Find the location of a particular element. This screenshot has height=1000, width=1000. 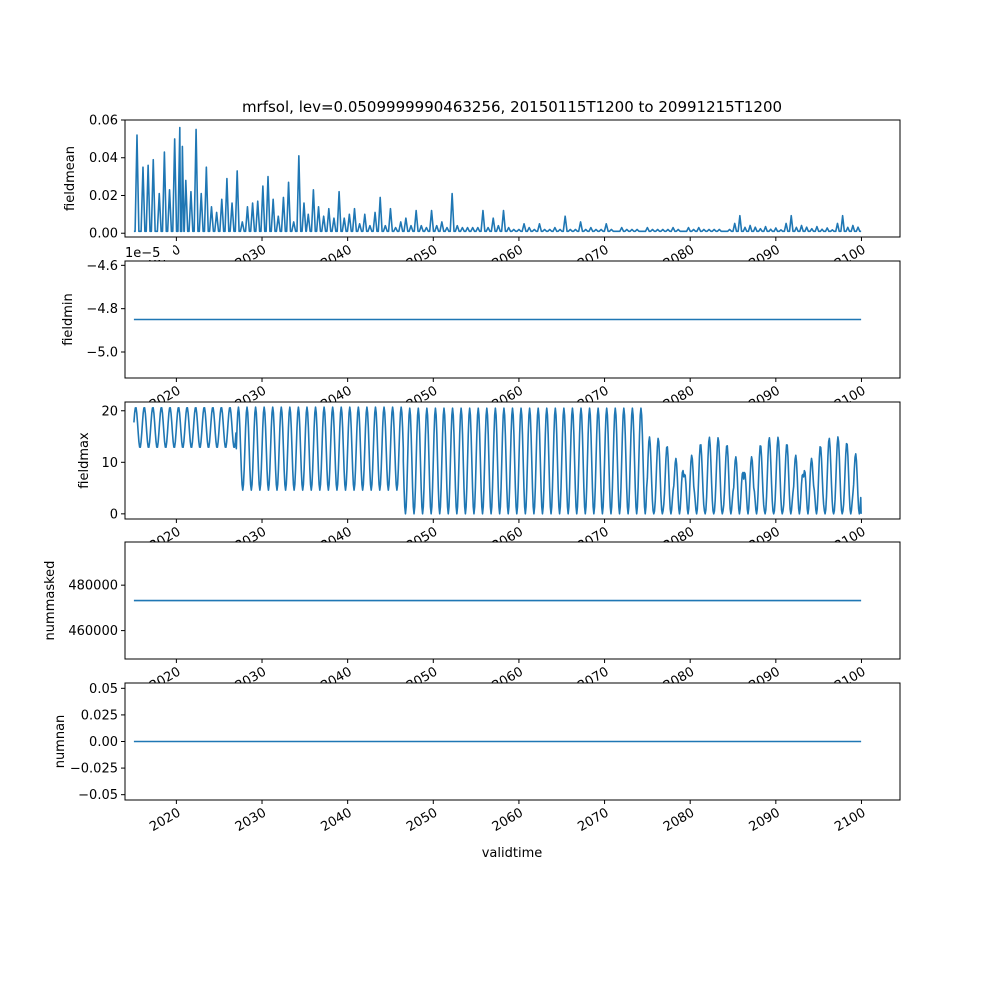

axes-frame-fieldmin is located at coordinates (512, 319).